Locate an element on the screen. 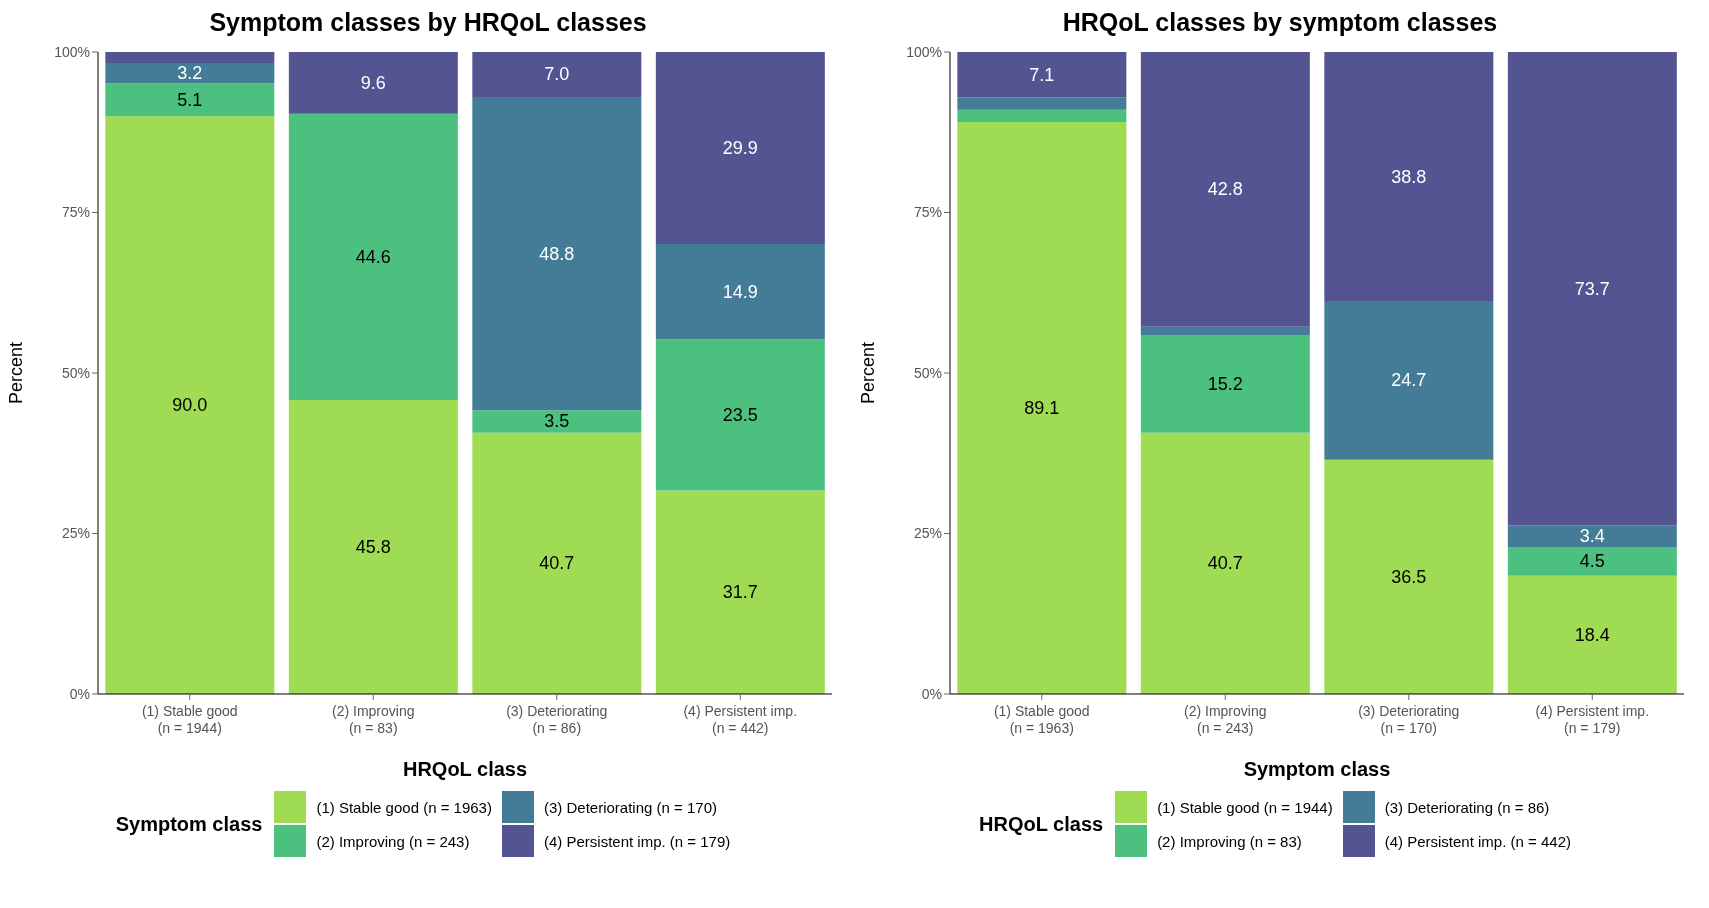 The image size is (1709, 908). data-label: 15.2 is located at coordinates (1225, 383).